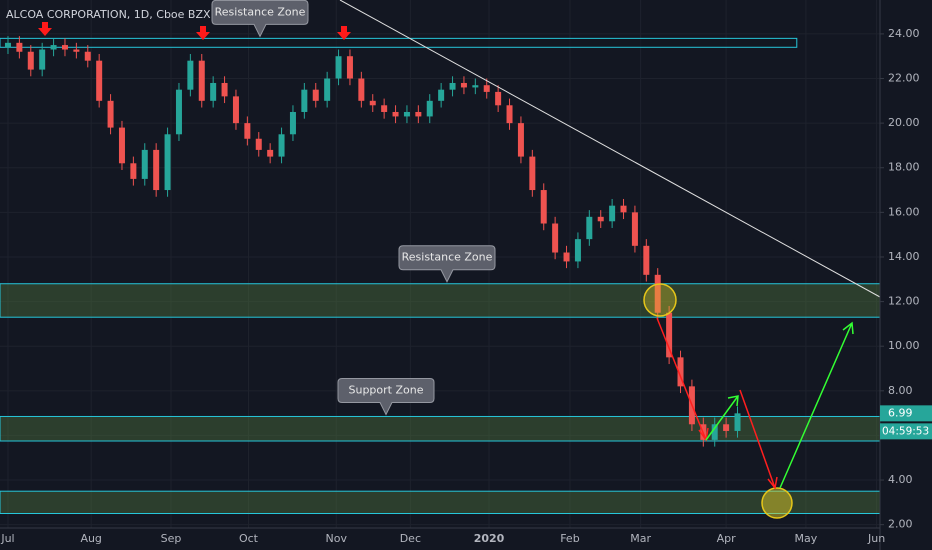  I want to click on arrow-down, so click(758, 439).